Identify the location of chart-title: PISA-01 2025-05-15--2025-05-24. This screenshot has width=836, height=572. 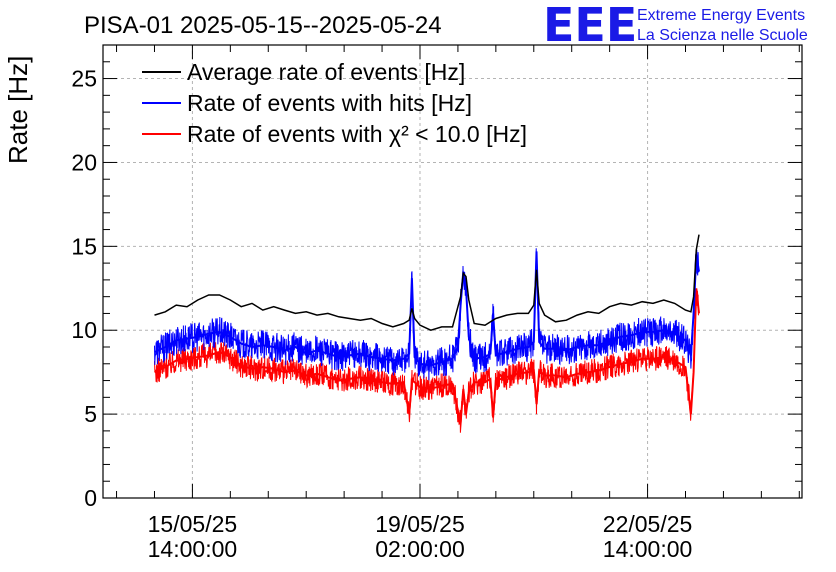
(263, 25).